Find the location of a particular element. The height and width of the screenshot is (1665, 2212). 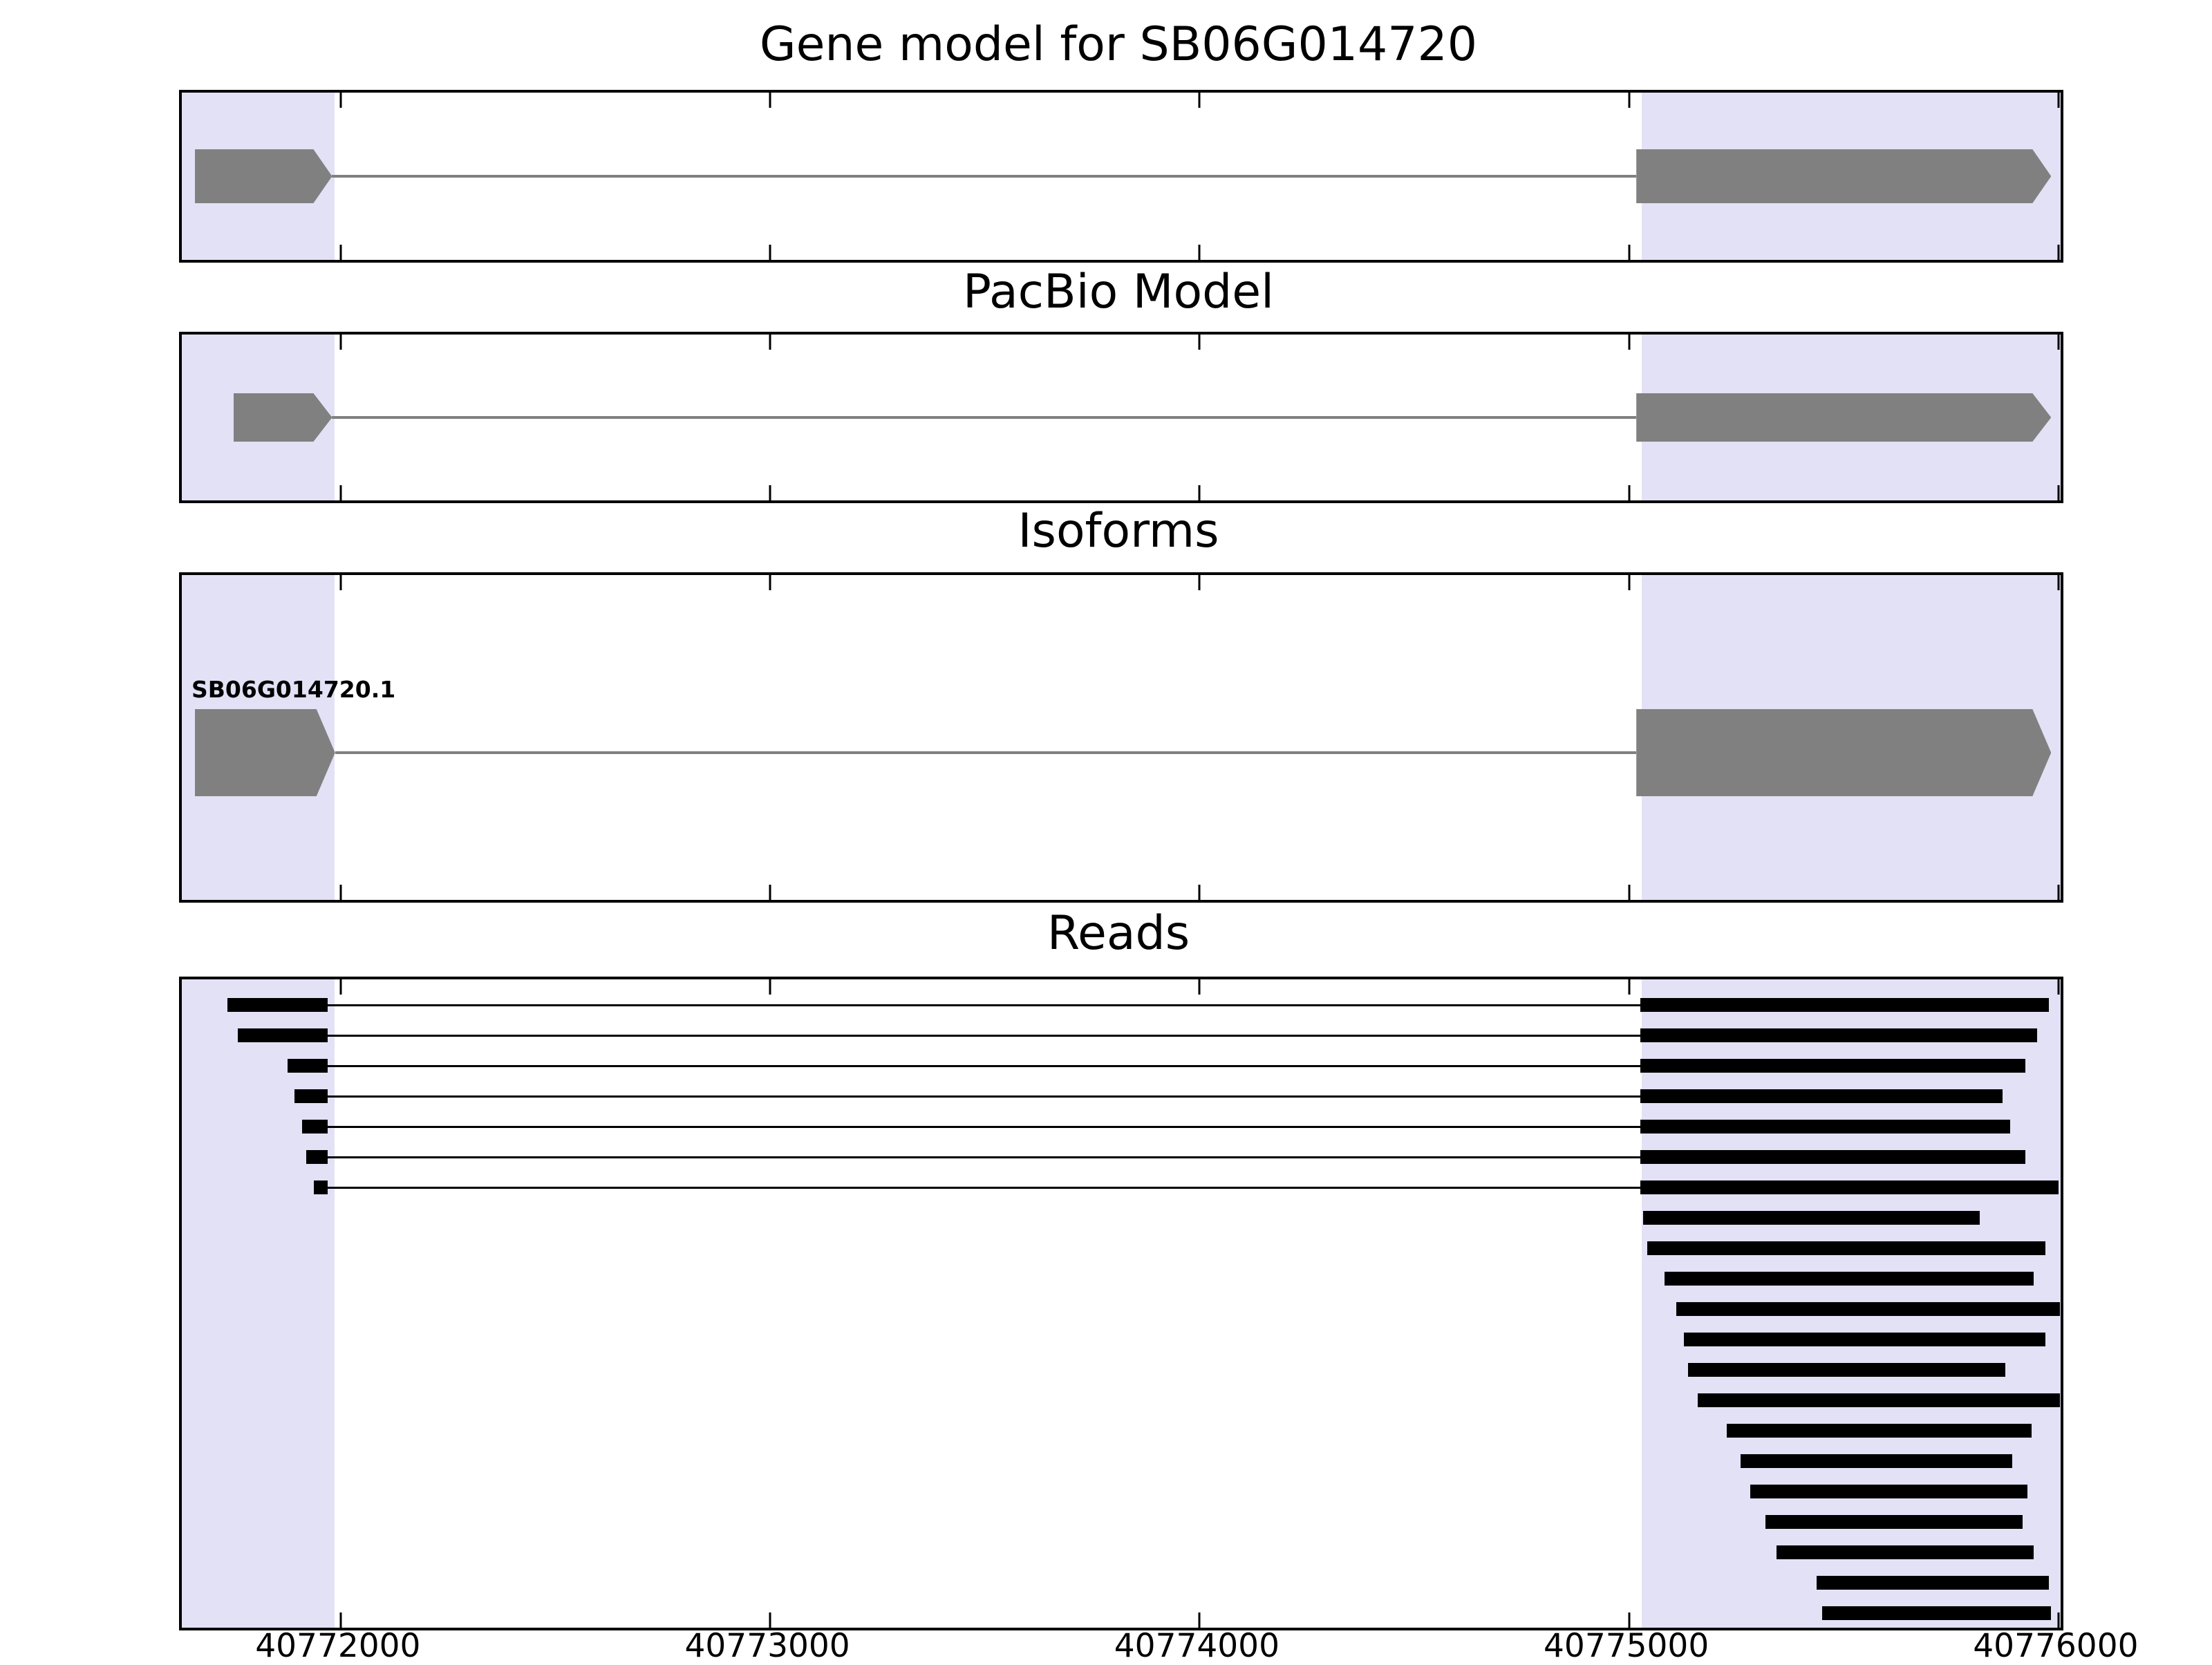

panel-pacbio-model is located at coordinates (1121, 418).